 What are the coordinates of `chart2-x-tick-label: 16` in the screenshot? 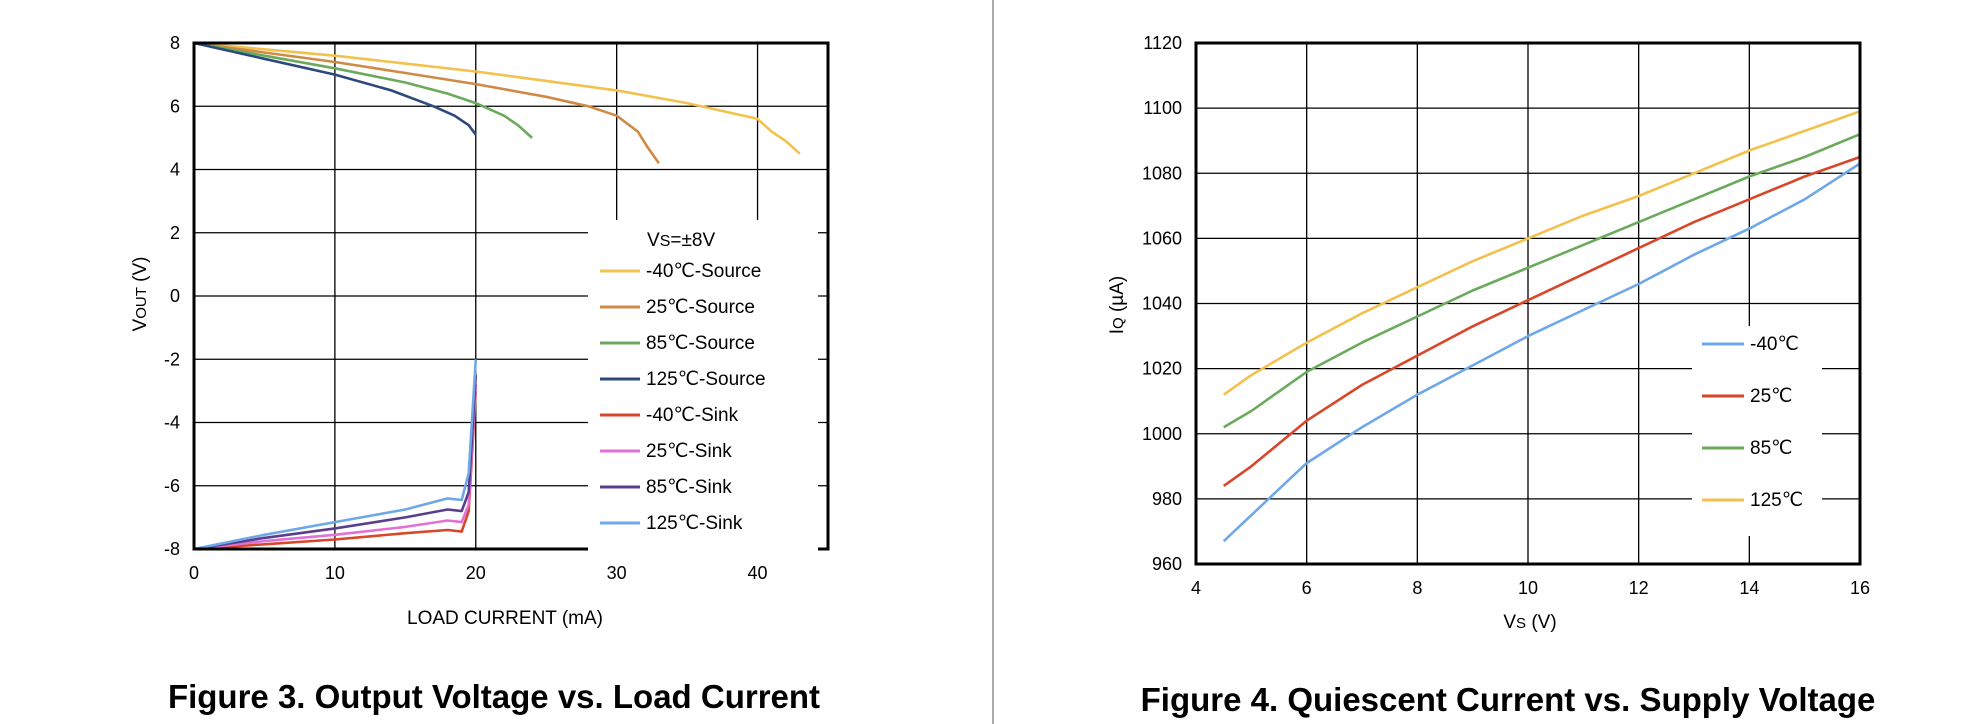 It's located at (1860, 588).